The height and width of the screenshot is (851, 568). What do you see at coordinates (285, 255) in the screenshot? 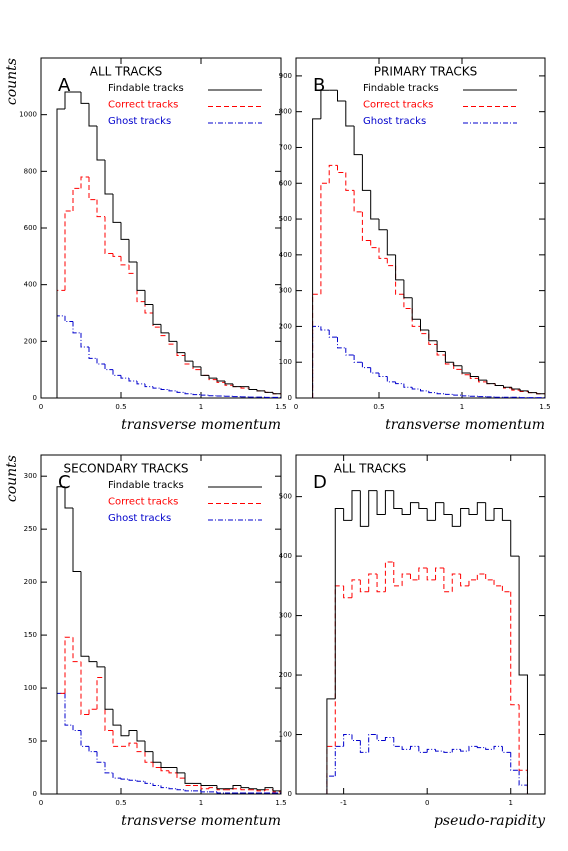
I see `y-tick-label: 400` at bounding box center [285, 255].